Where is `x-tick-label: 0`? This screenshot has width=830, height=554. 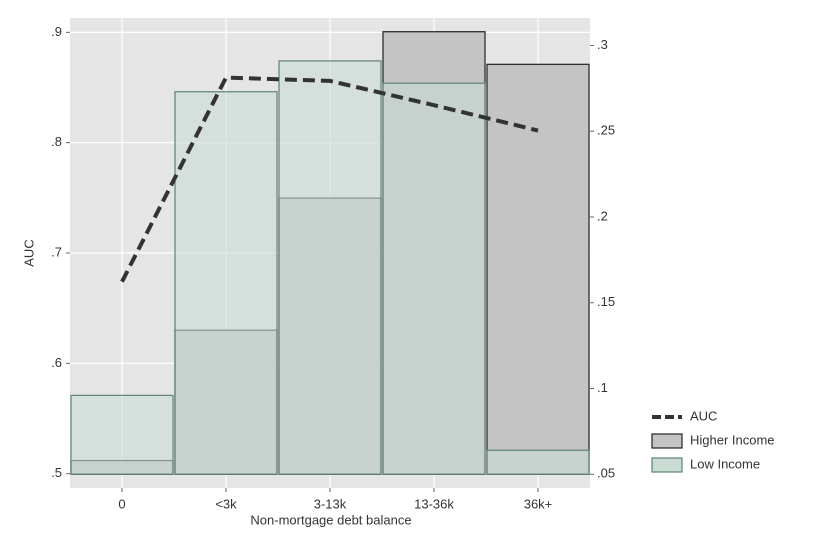
x-tick-label: 0 is located at coordinates (121, 503).